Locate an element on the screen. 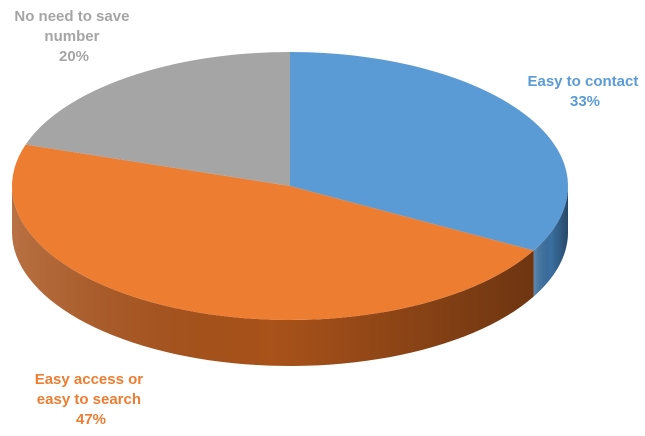  pie-side-shade-easy-to-contact is located at coordinates (550, 241).